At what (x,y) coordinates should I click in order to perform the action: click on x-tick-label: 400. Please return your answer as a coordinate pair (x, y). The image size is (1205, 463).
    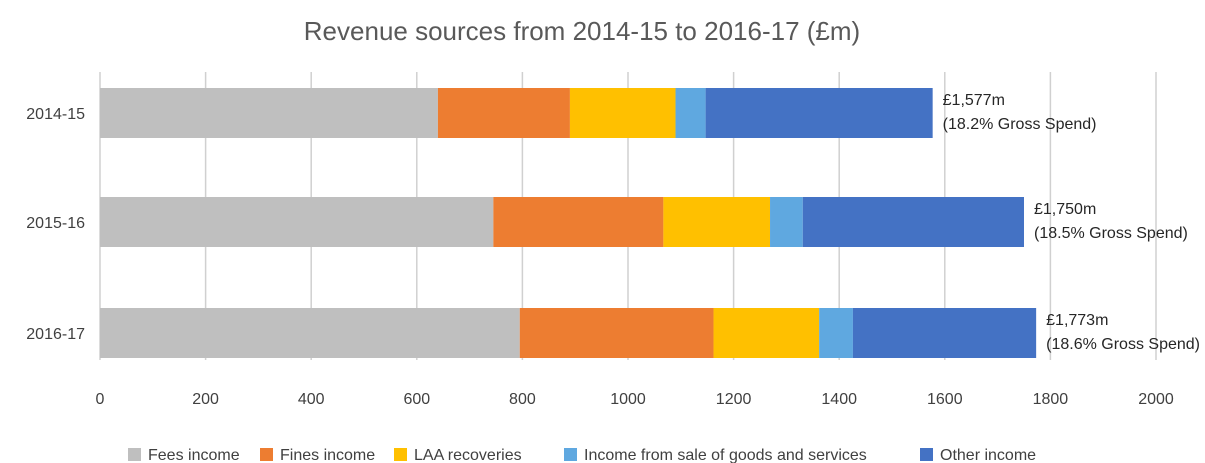
    Looking at the image, I should click on (311, 399).